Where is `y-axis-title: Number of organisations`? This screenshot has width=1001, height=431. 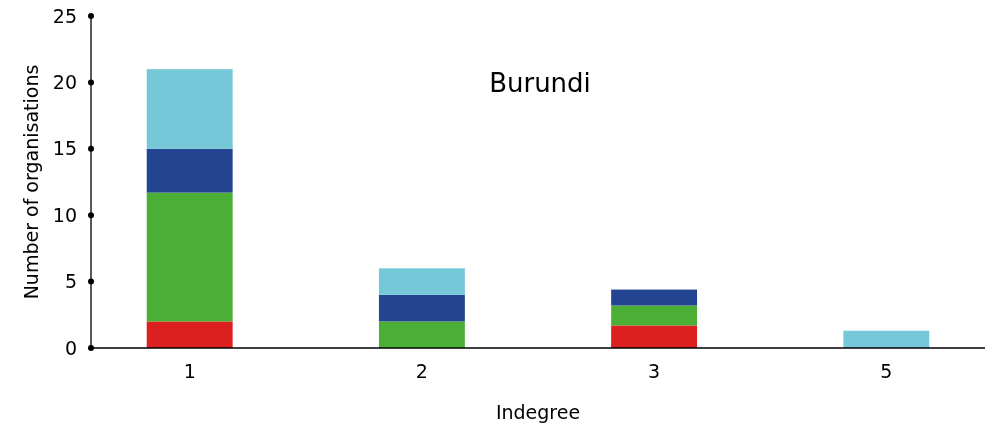 y-axis-title: Number of organisations is located at coordinates (31, 182).